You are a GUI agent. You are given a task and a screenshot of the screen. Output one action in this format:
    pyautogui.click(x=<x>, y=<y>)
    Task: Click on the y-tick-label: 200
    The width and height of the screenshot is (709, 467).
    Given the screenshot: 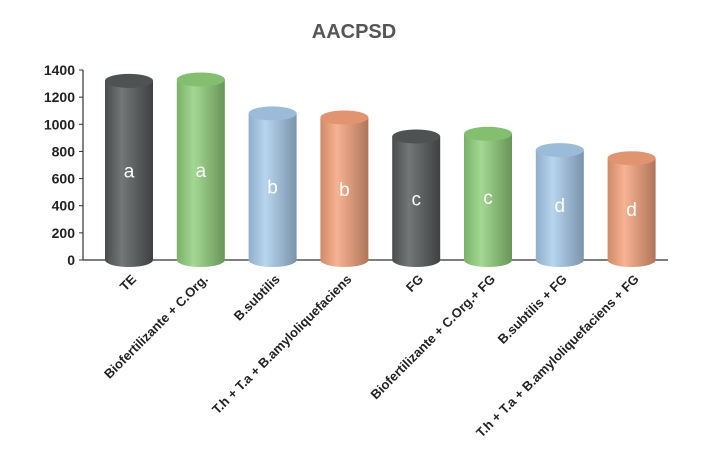 What is the action you would take?
    pyautogui.click(x=64, y=233)
    